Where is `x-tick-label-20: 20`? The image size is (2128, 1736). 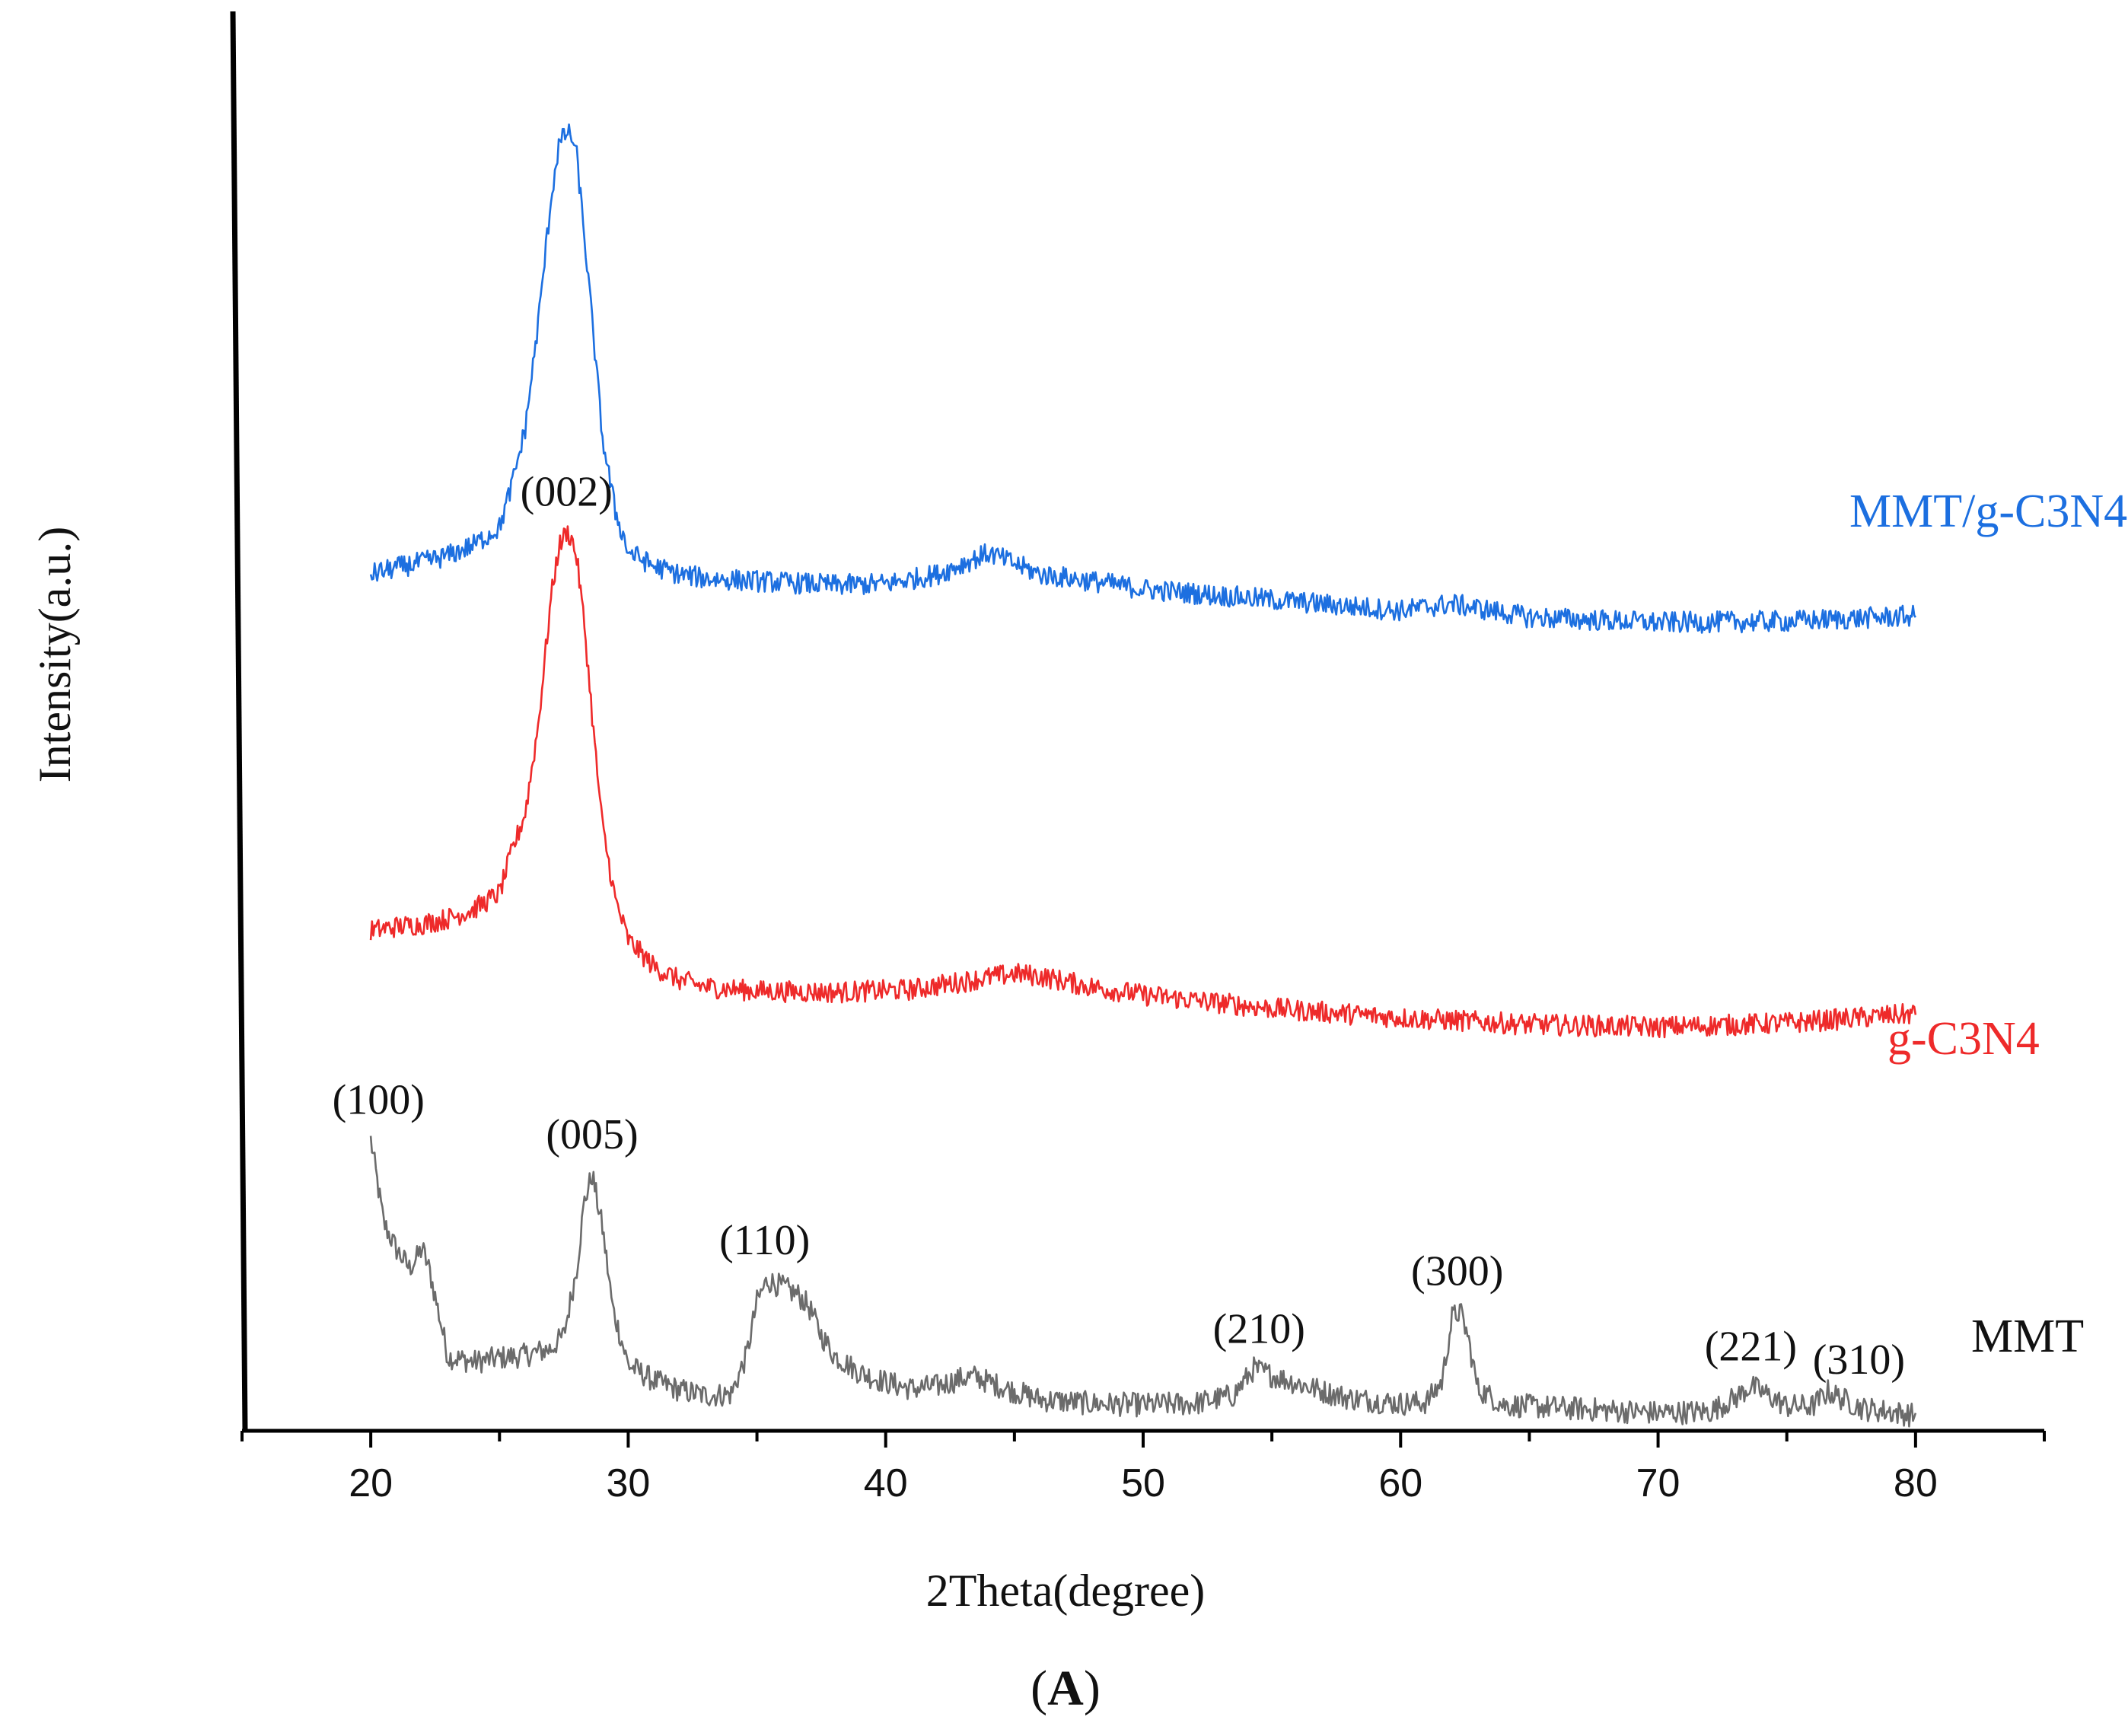
x-tick-label-20: 20 is located at coordinates (371, 1483).